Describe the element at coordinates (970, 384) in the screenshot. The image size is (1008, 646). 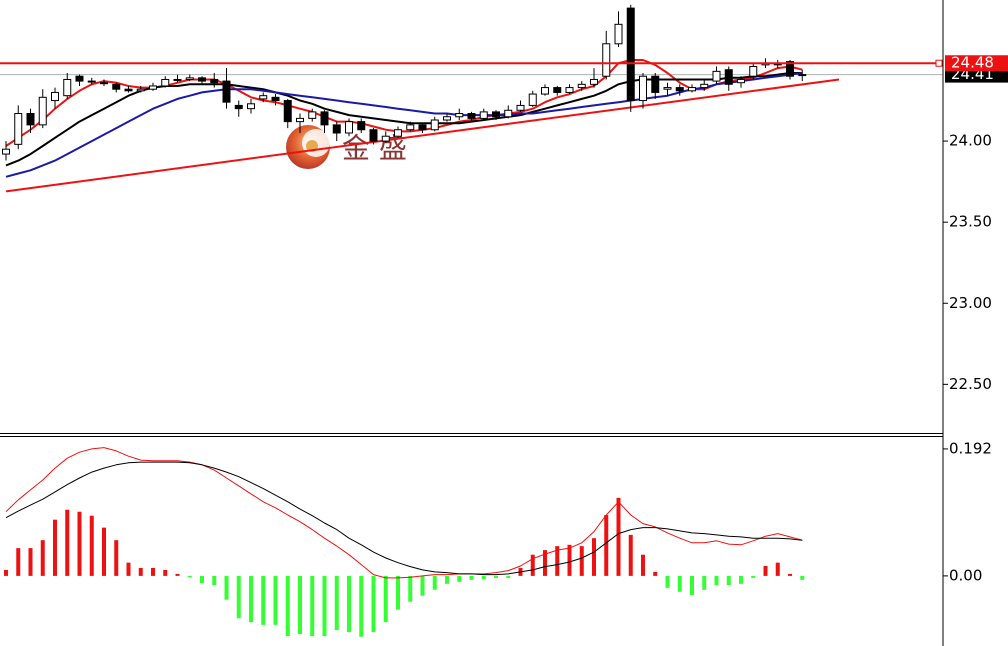
I see `y-tick-label: 22.50` at that location.